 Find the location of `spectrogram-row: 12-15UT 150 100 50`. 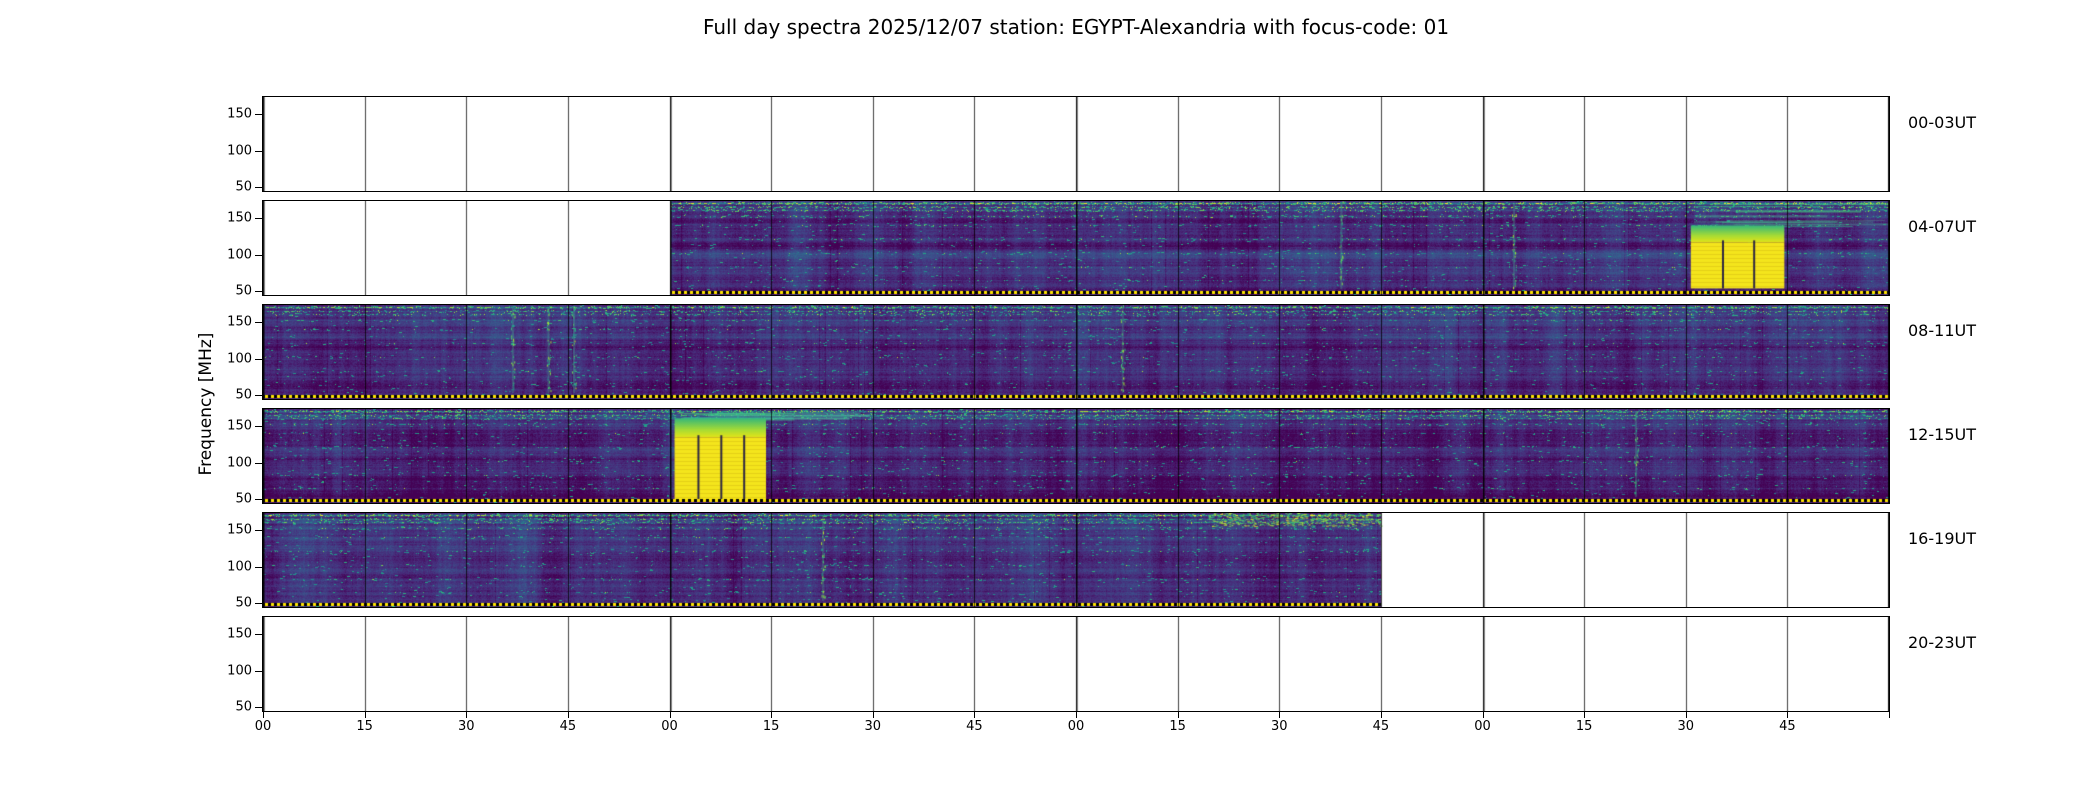

spectrogram-row: 12-15UT 150 100 50 is located at coordinates (1101, 456).